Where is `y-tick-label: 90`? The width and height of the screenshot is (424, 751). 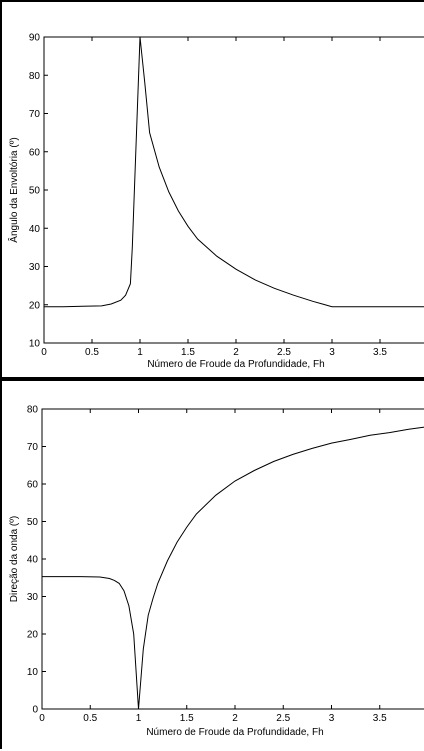 y-tick-label: 90 is located at coordinates (35, 38).